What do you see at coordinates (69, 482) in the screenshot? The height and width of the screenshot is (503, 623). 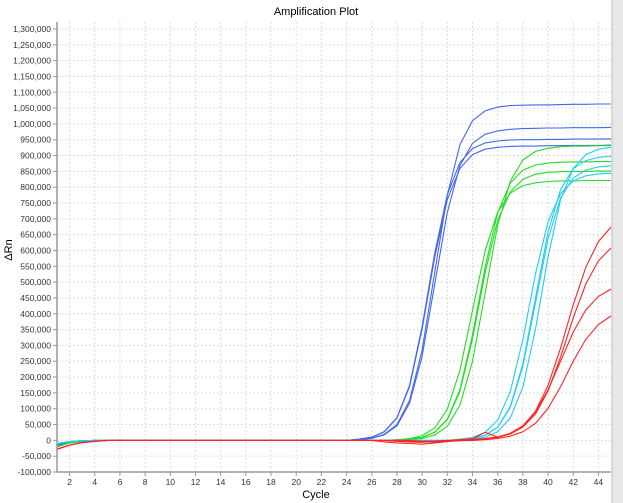 I see `x-tick-label: 2` at bounding box center [69, 482].